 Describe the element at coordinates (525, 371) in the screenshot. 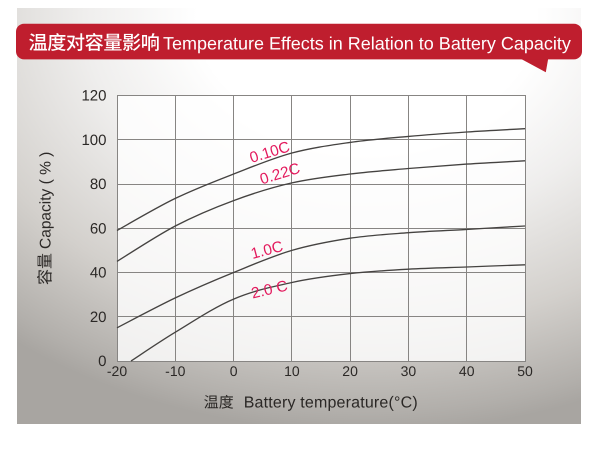

I see `svg-text: 50` at that location.